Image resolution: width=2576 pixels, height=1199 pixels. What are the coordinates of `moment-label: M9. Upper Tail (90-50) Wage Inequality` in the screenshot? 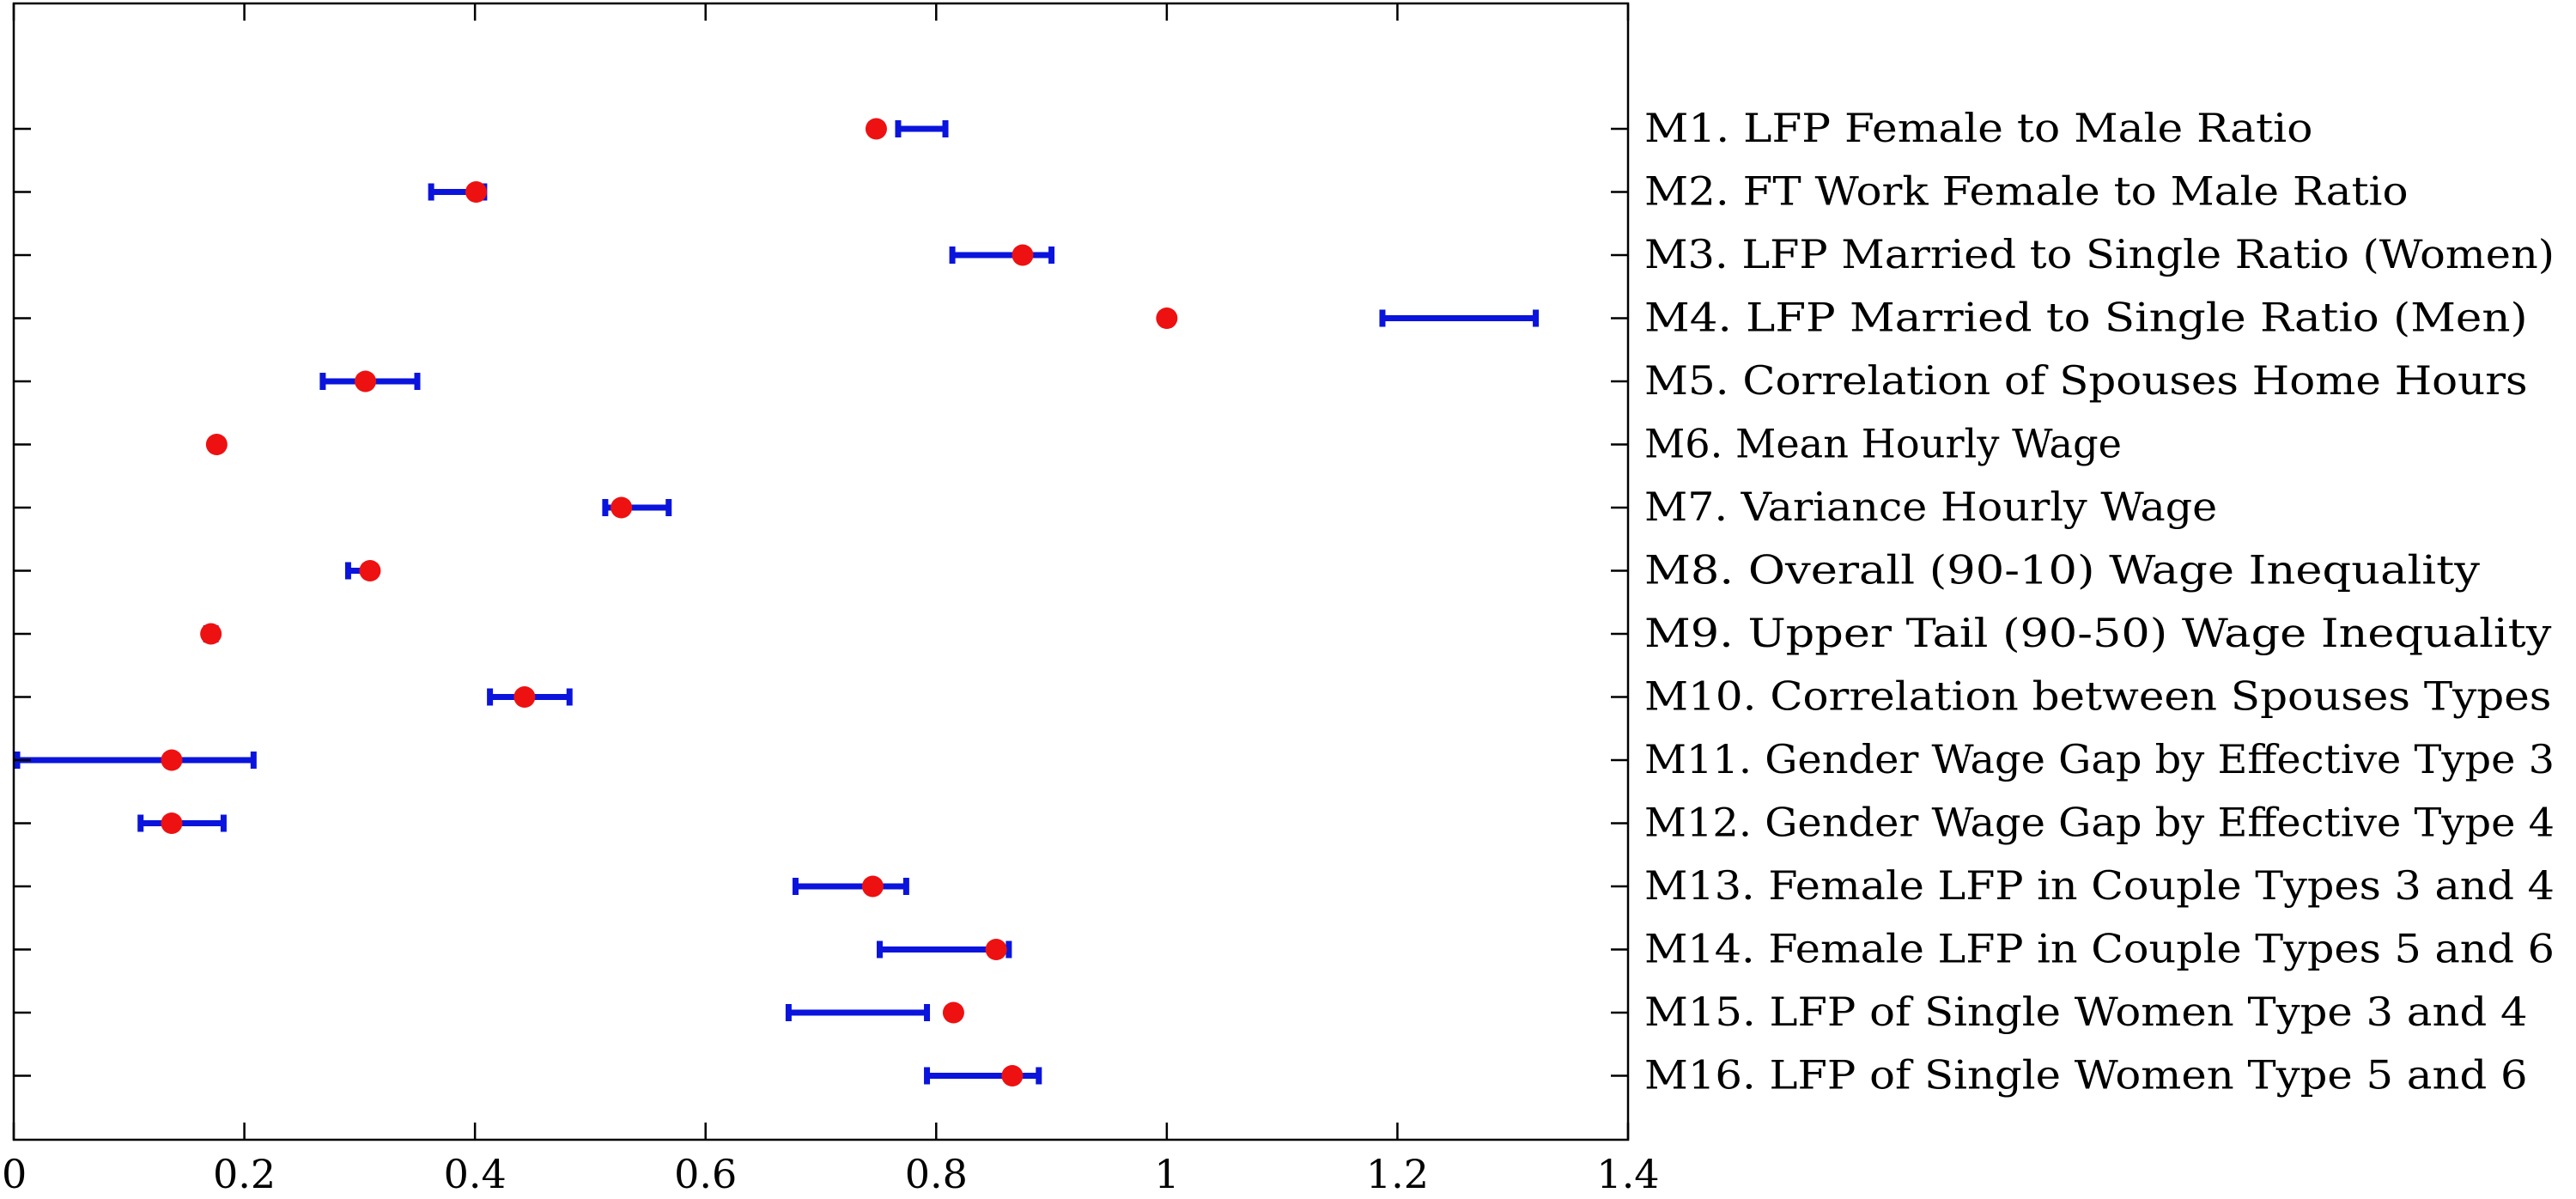 It's located at (2097, 633).